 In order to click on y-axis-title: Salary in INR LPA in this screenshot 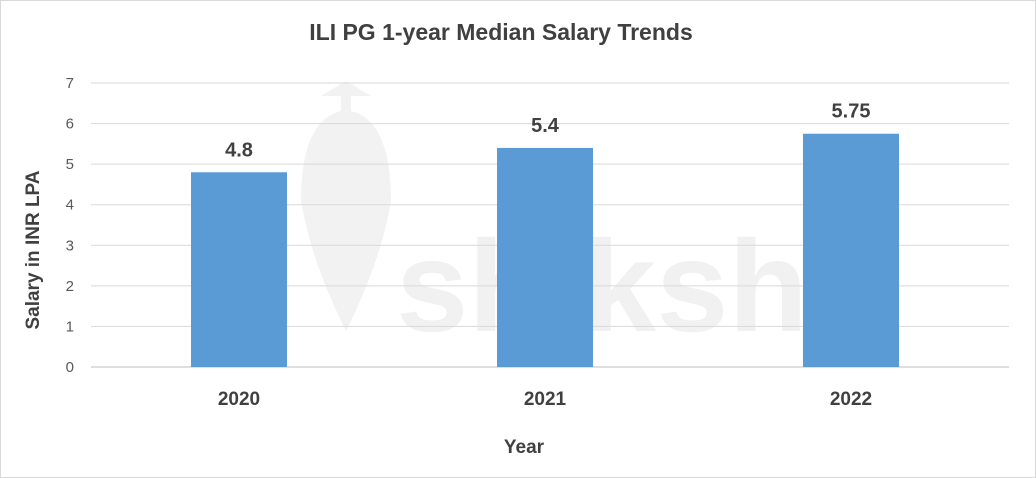, I will do `click(33, 249)`.